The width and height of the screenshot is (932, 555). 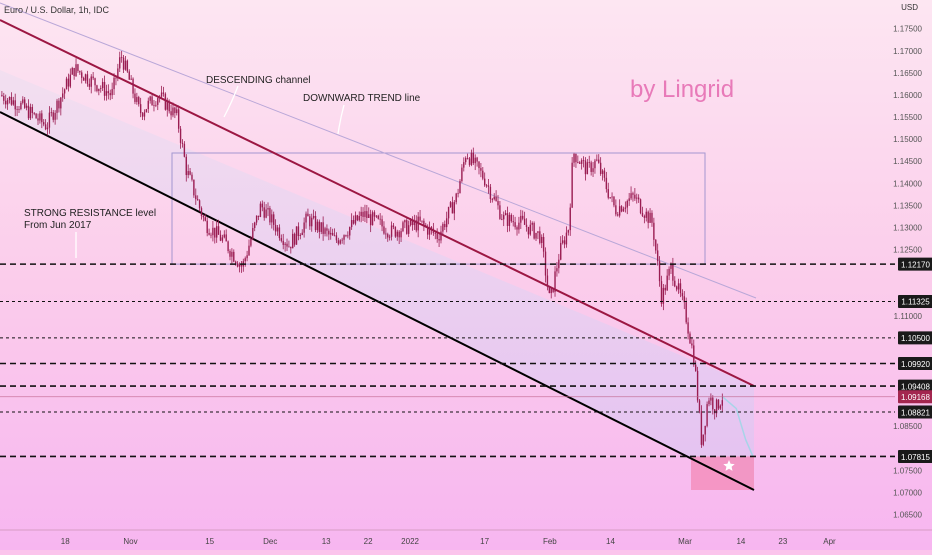 What do you see at coordinates (907, 250) in the screenshot?
I see `y-tick-label: 1.12500` at bounding box center [907, 250].